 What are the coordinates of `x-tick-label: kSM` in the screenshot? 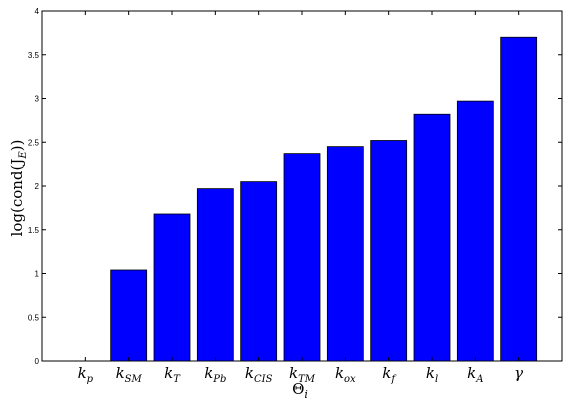 It's located at (129, 374).